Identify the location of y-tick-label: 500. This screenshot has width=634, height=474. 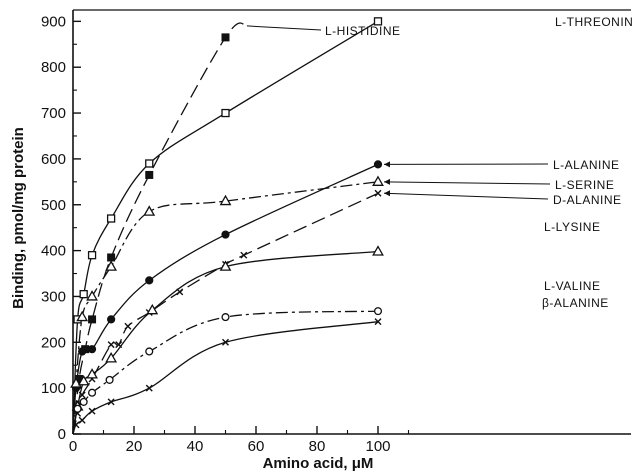
(53, 205).